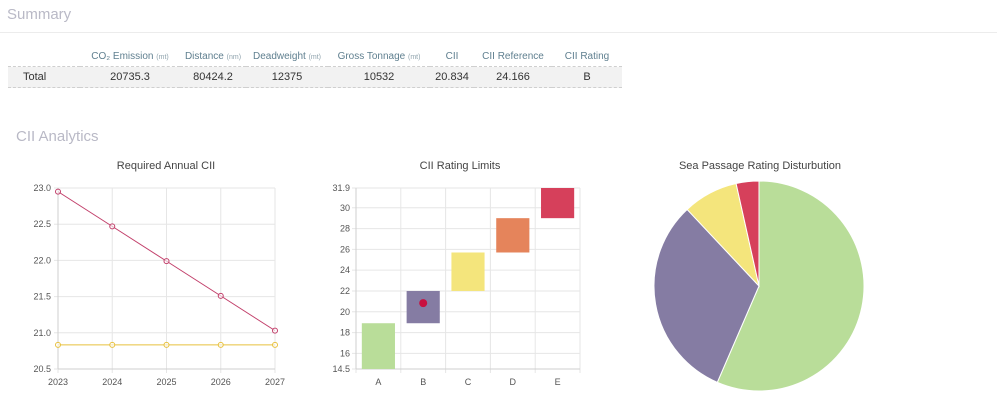  Describe the element at coordinates (558, 382) in the screenshot. I see `x-tick-label: E` at that location.